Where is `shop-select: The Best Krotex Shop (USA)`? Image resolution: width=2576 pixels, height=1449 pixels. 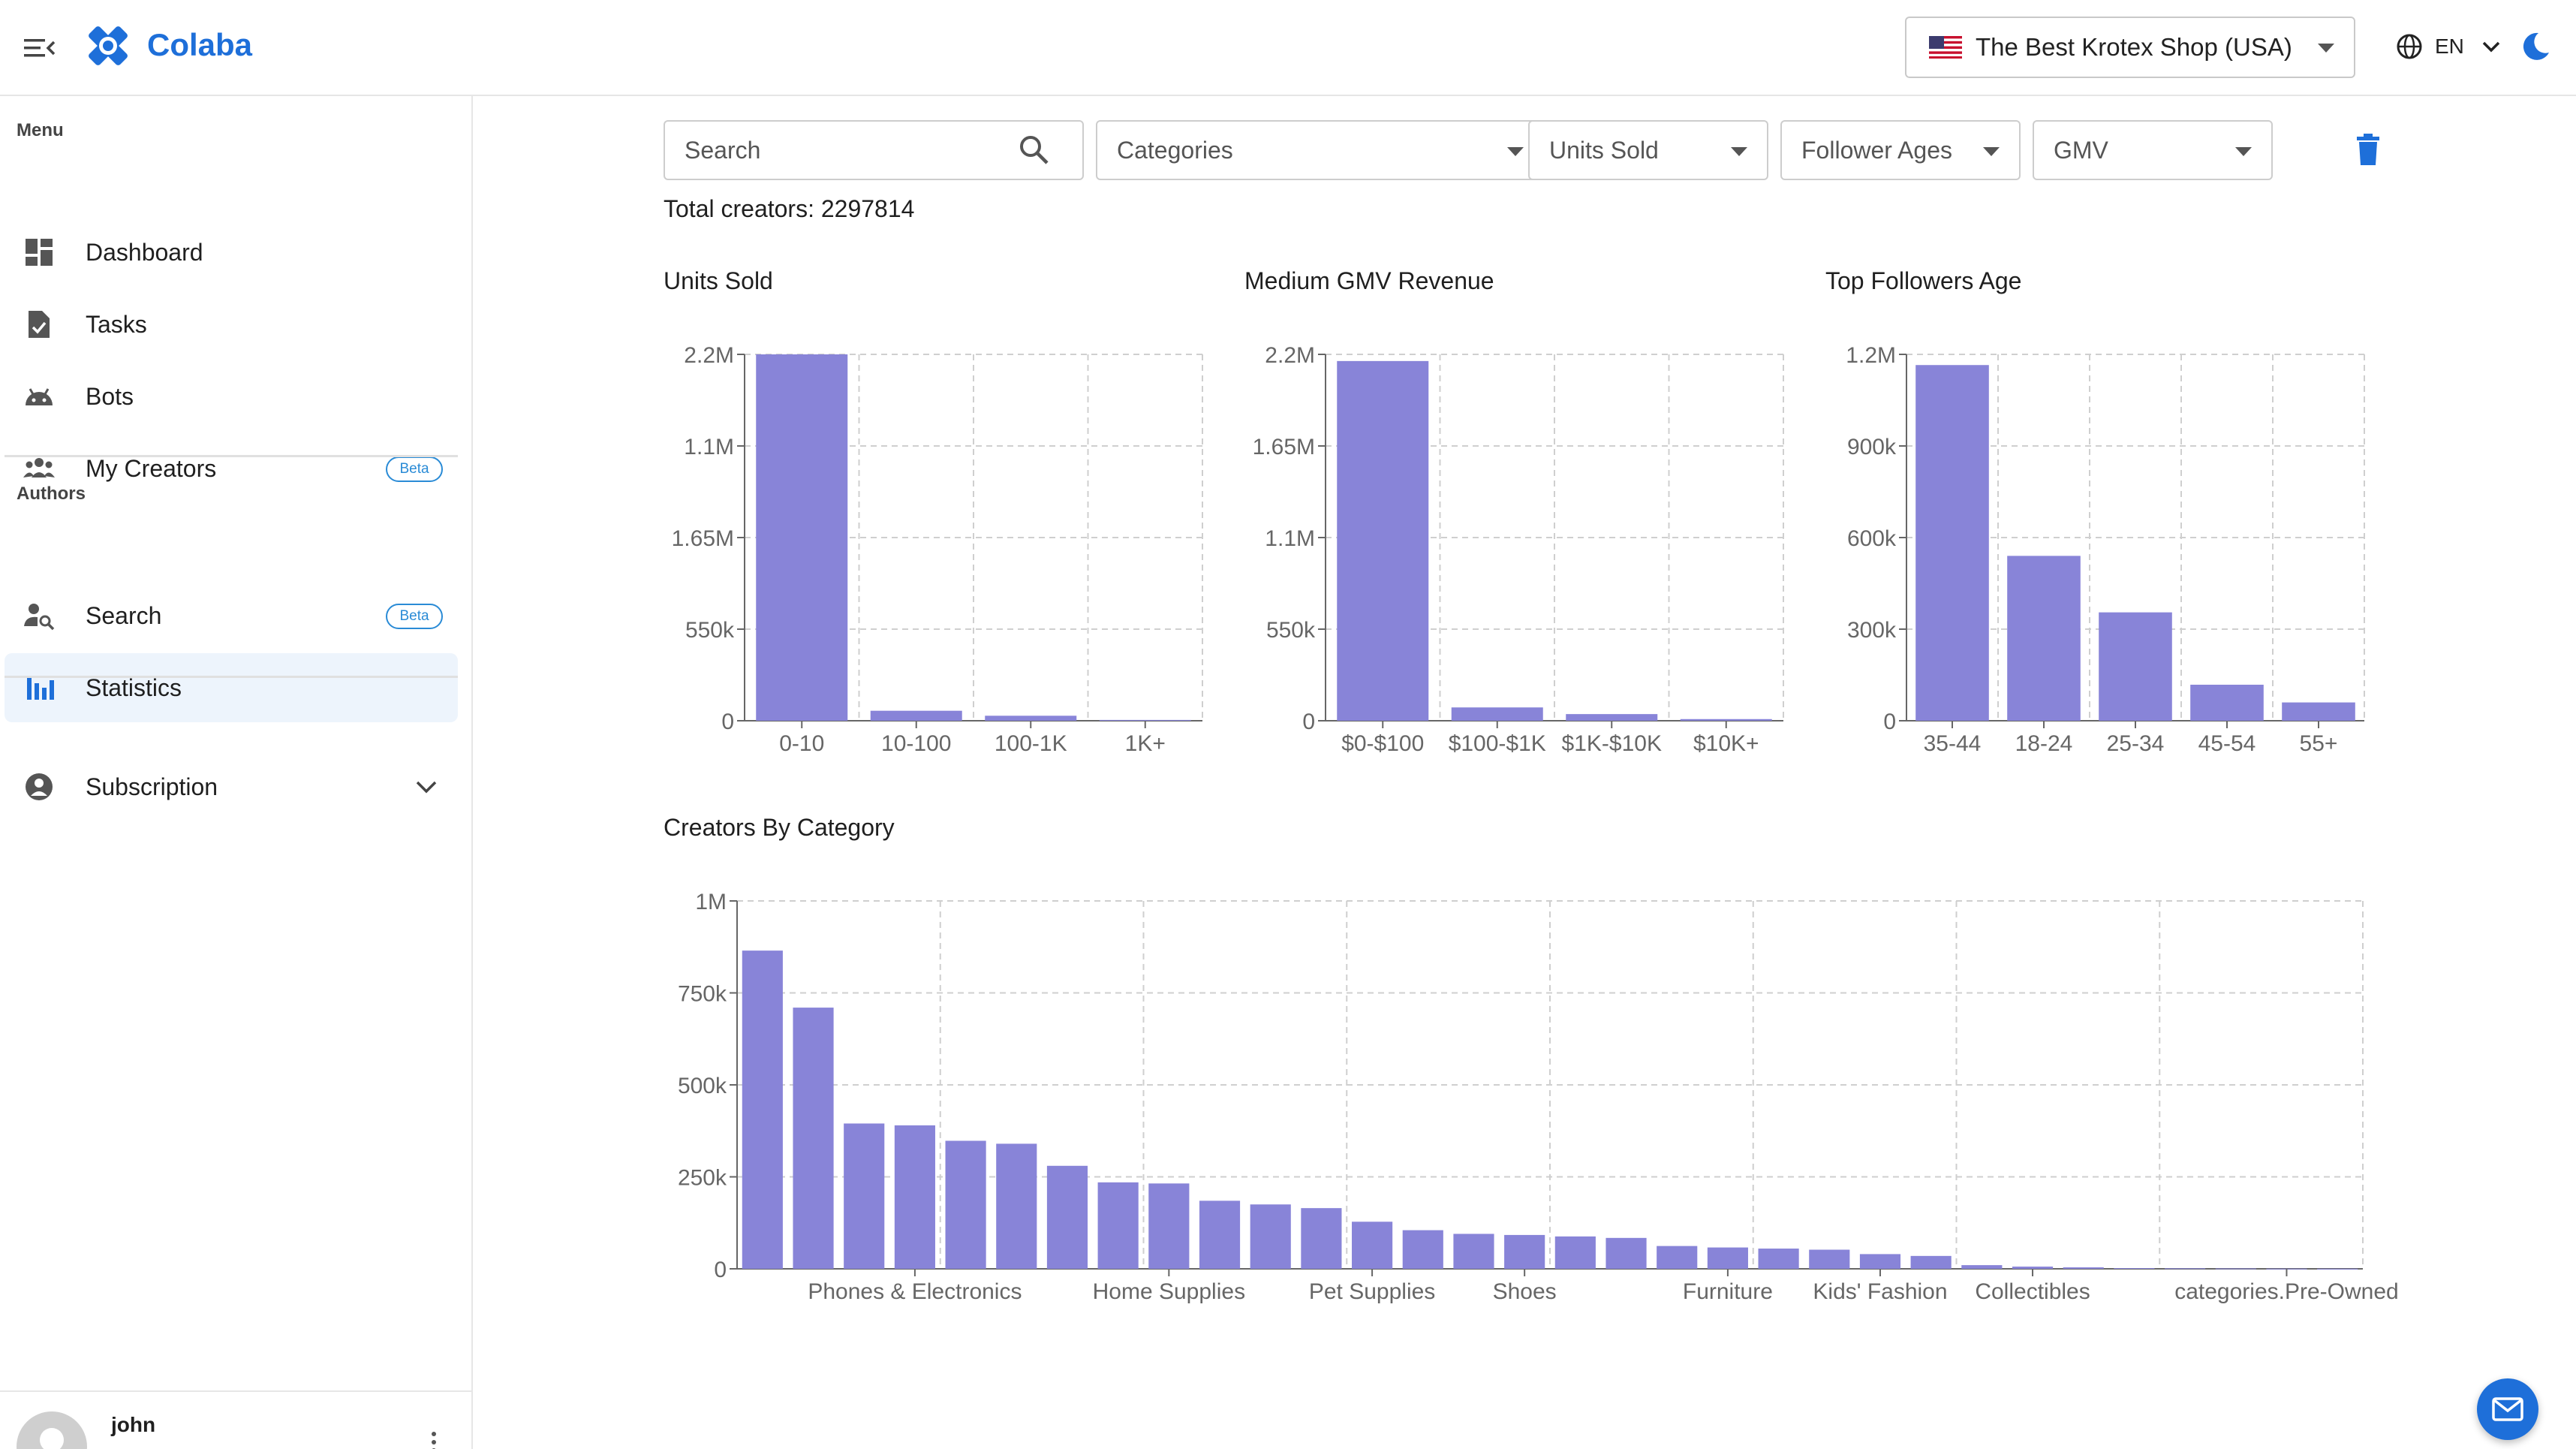
shop-select: The Best Krotex Shop (USA) is located at coordinates (2130, 47).